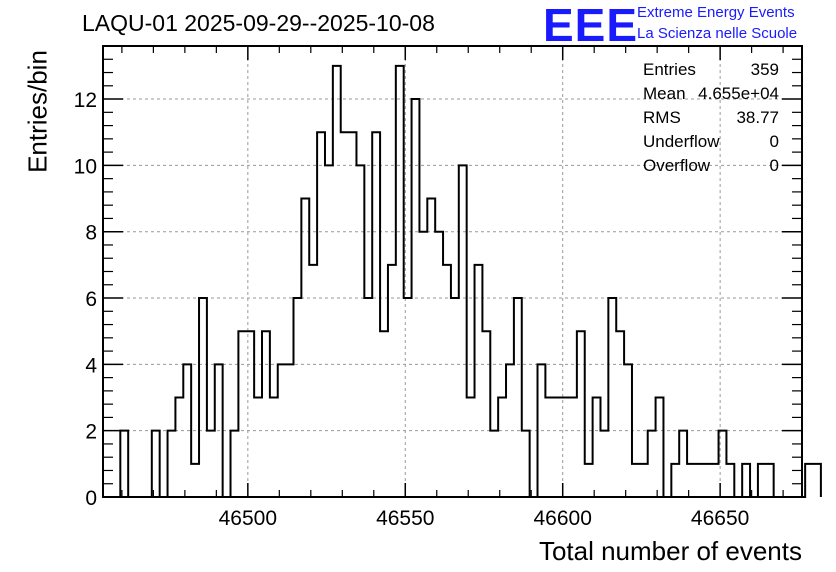  Describe the element at coordinates (91, 498) in the screenshot. I see `y-tick-label: 0` at that location.